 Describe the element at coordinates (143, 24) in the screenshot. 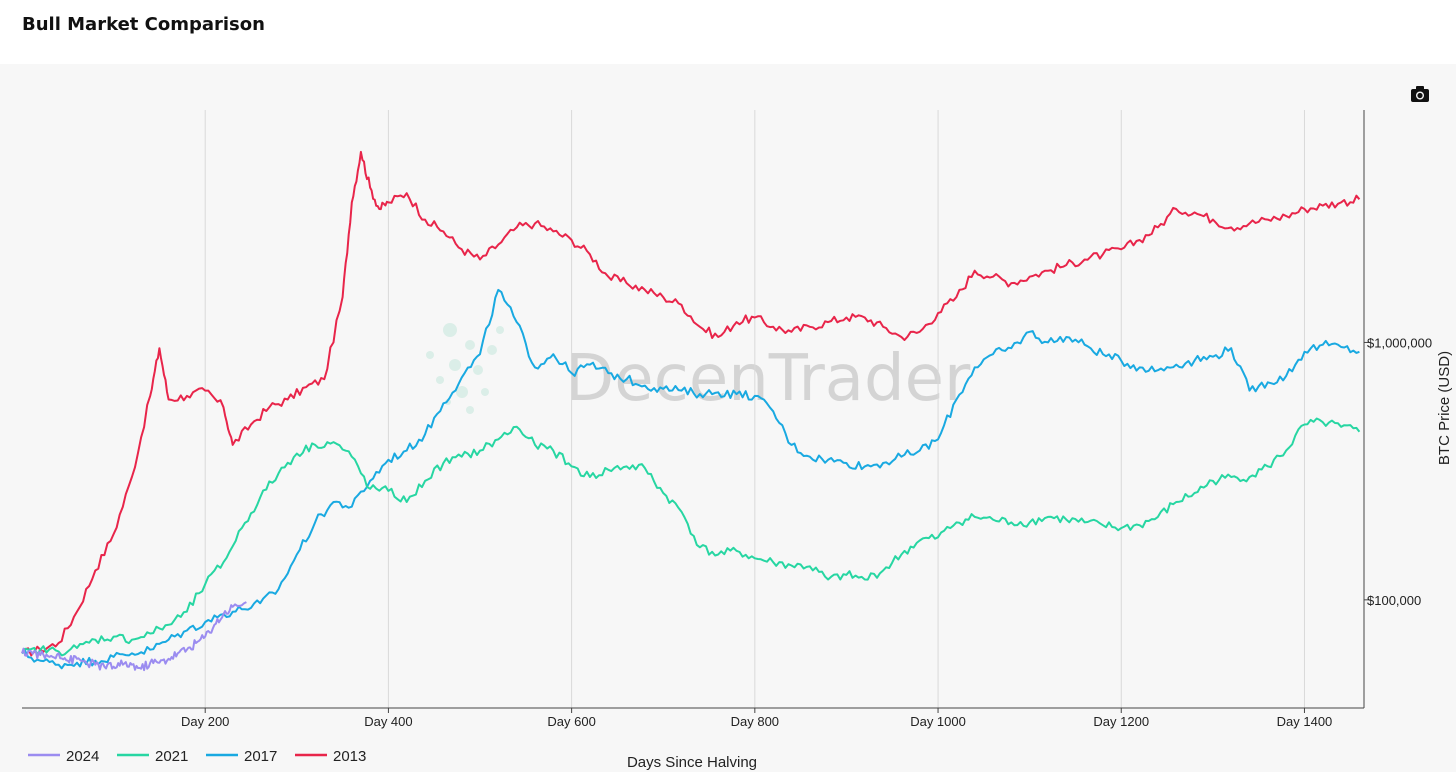

I see `page-title: Bull Market Comparison` at that location.